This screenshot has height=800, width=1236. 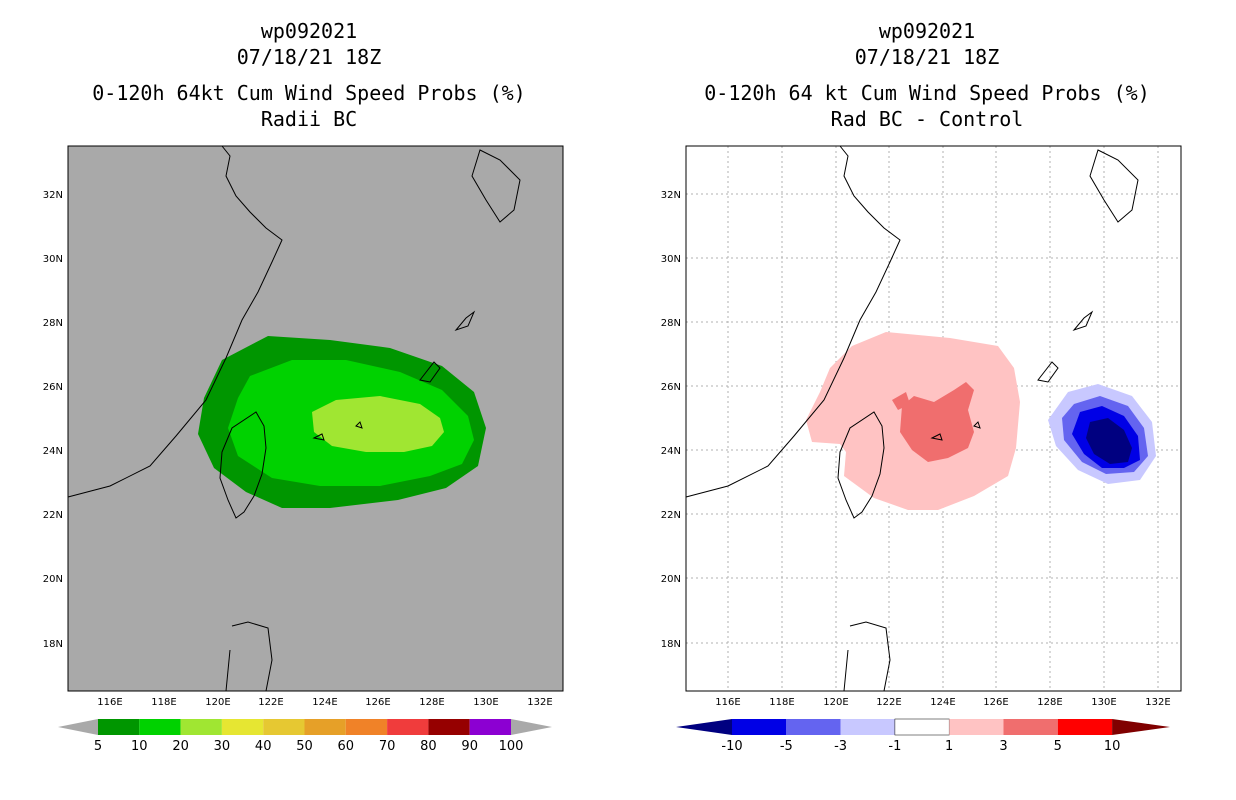 I want to click on left-datetime: 07/18/21 18Z, so click(x=309, y=57).